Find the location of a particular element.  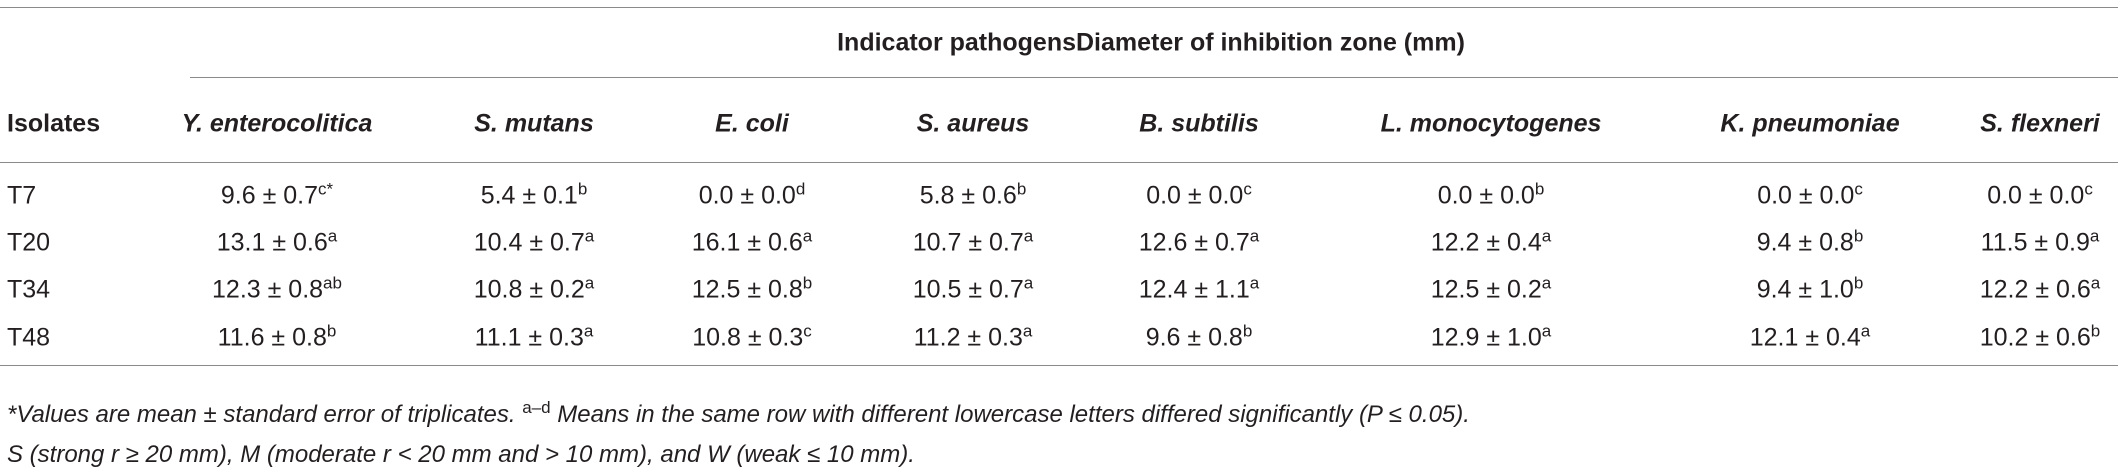

value: 12.4 ± 1.1 is located at coordinates (1194, 289).